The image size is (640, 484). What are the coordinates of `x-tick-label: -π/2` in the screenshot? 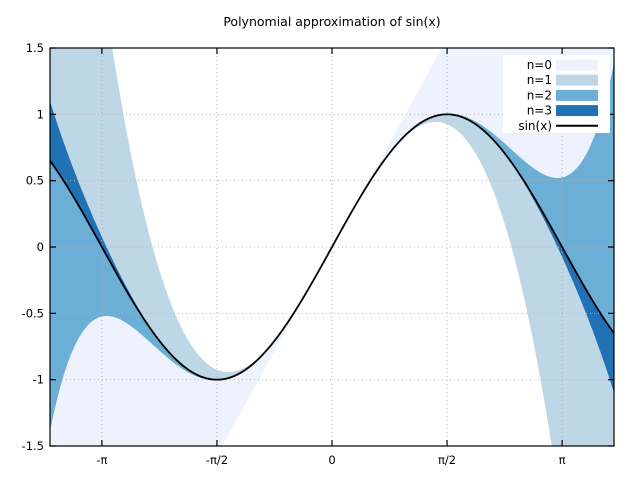 It's located at (217, 460).